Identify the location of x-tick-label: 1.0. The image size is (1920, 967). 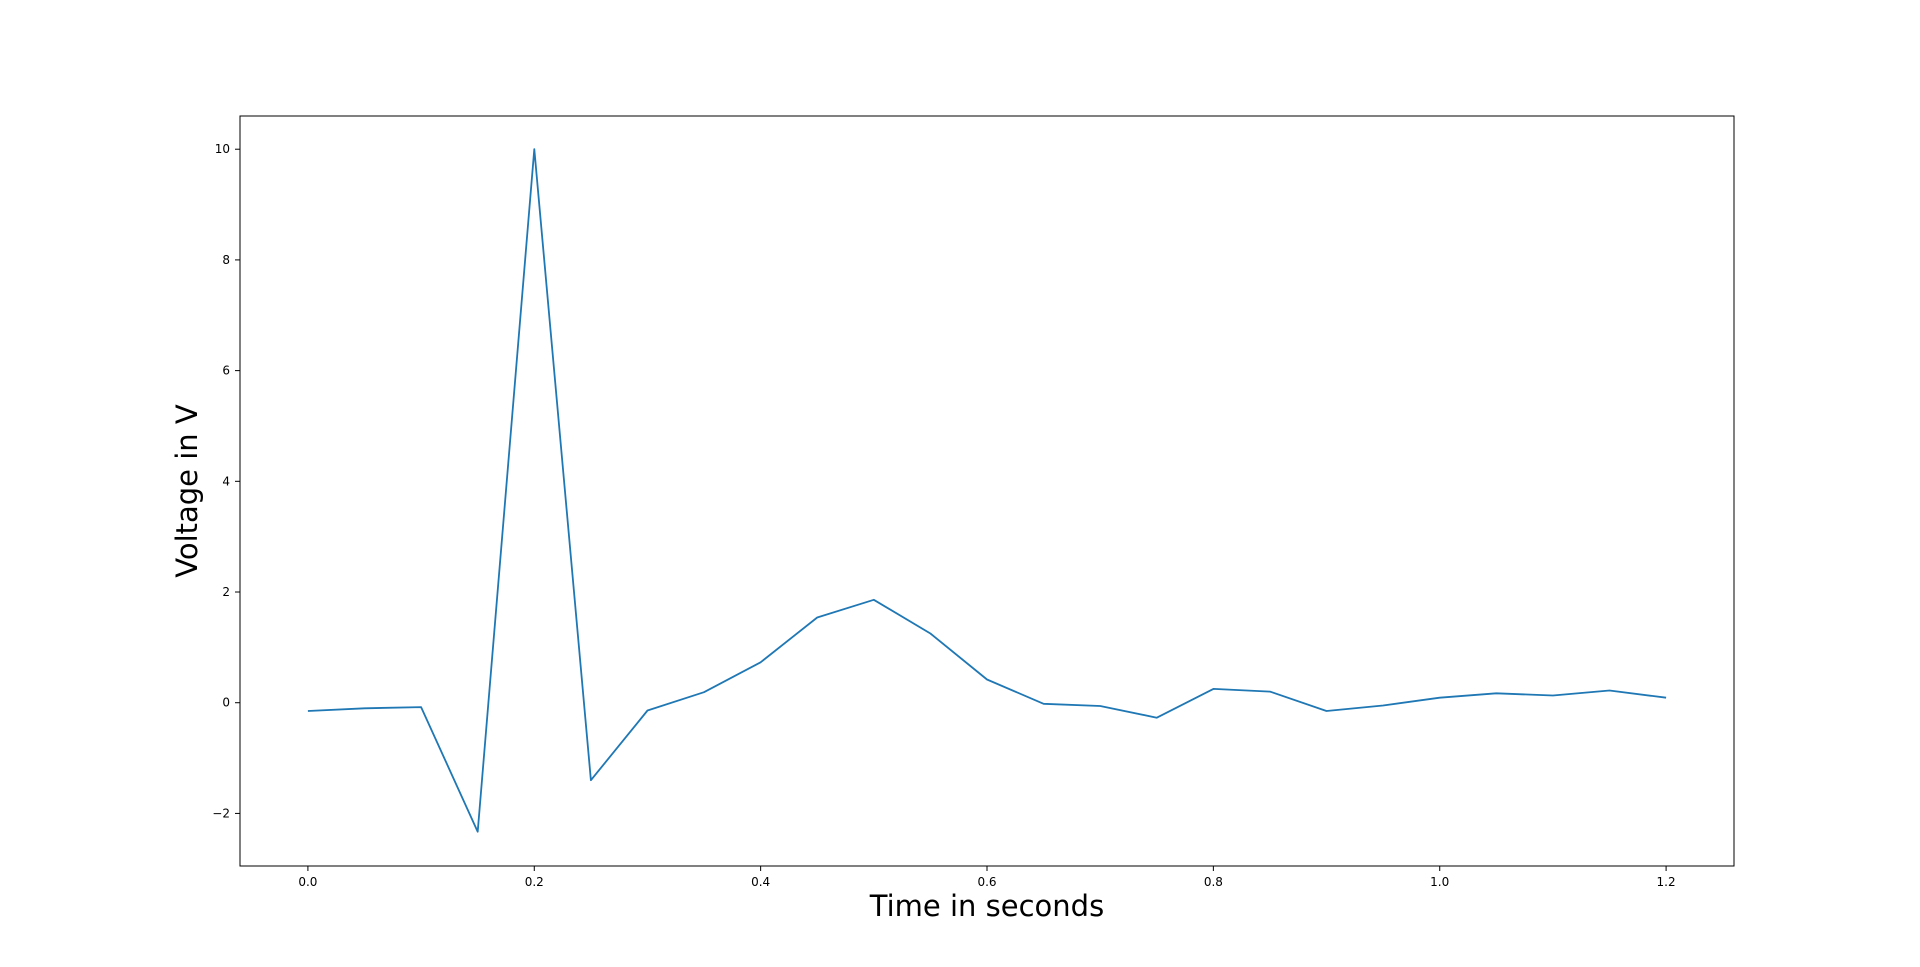
(1439, 882).